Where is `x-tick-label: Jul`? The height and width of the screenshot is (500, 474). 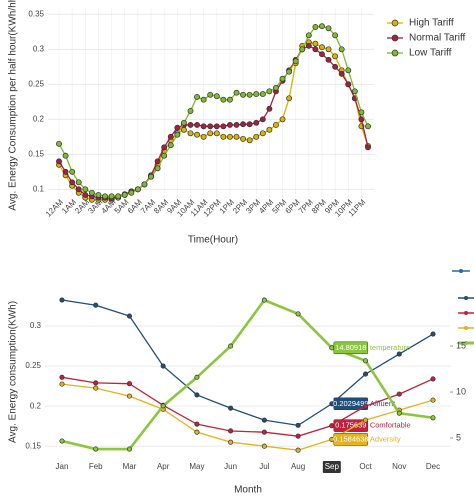 x-tick-label: Jul is located at coordinates (264, 466).